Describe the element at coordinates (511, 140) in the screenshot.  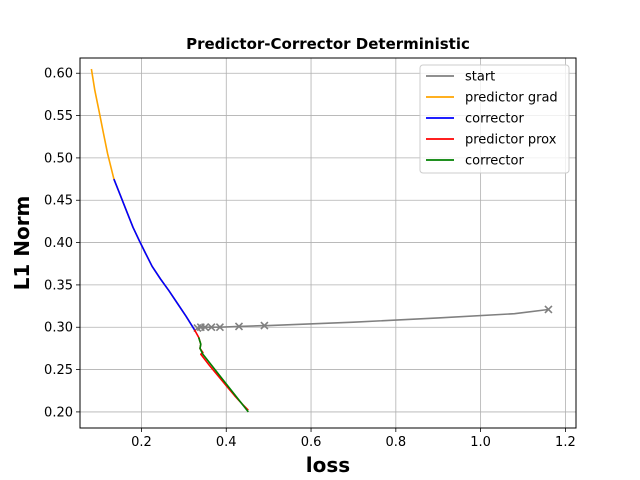
I see `legend-label: predictor prox` at that location.